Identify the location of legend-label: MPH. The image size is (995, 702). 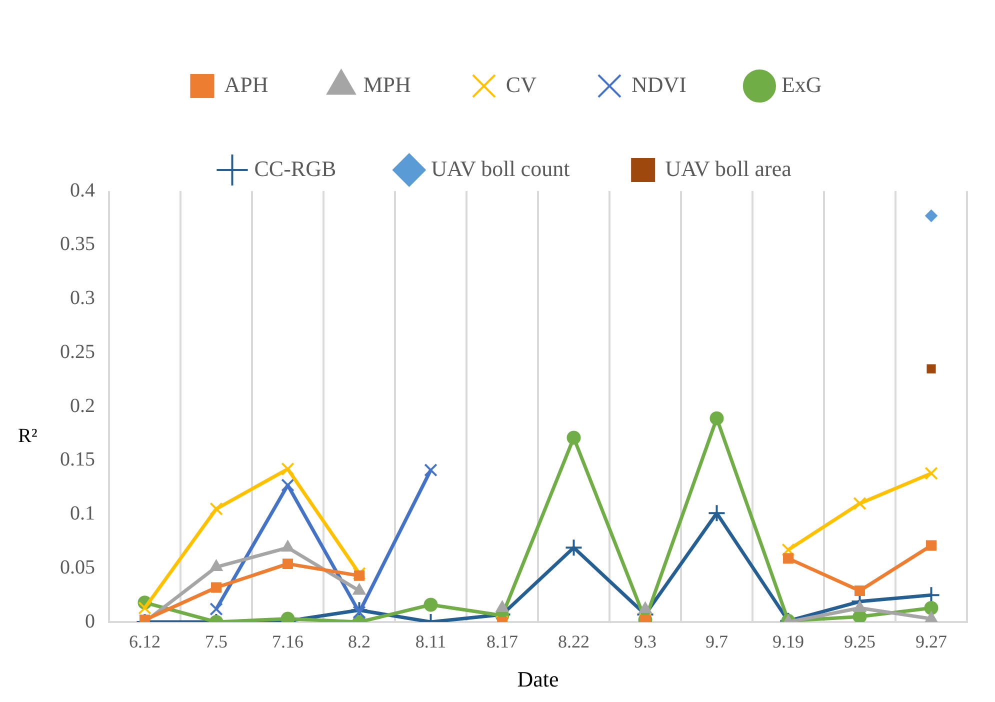
(387, 84).